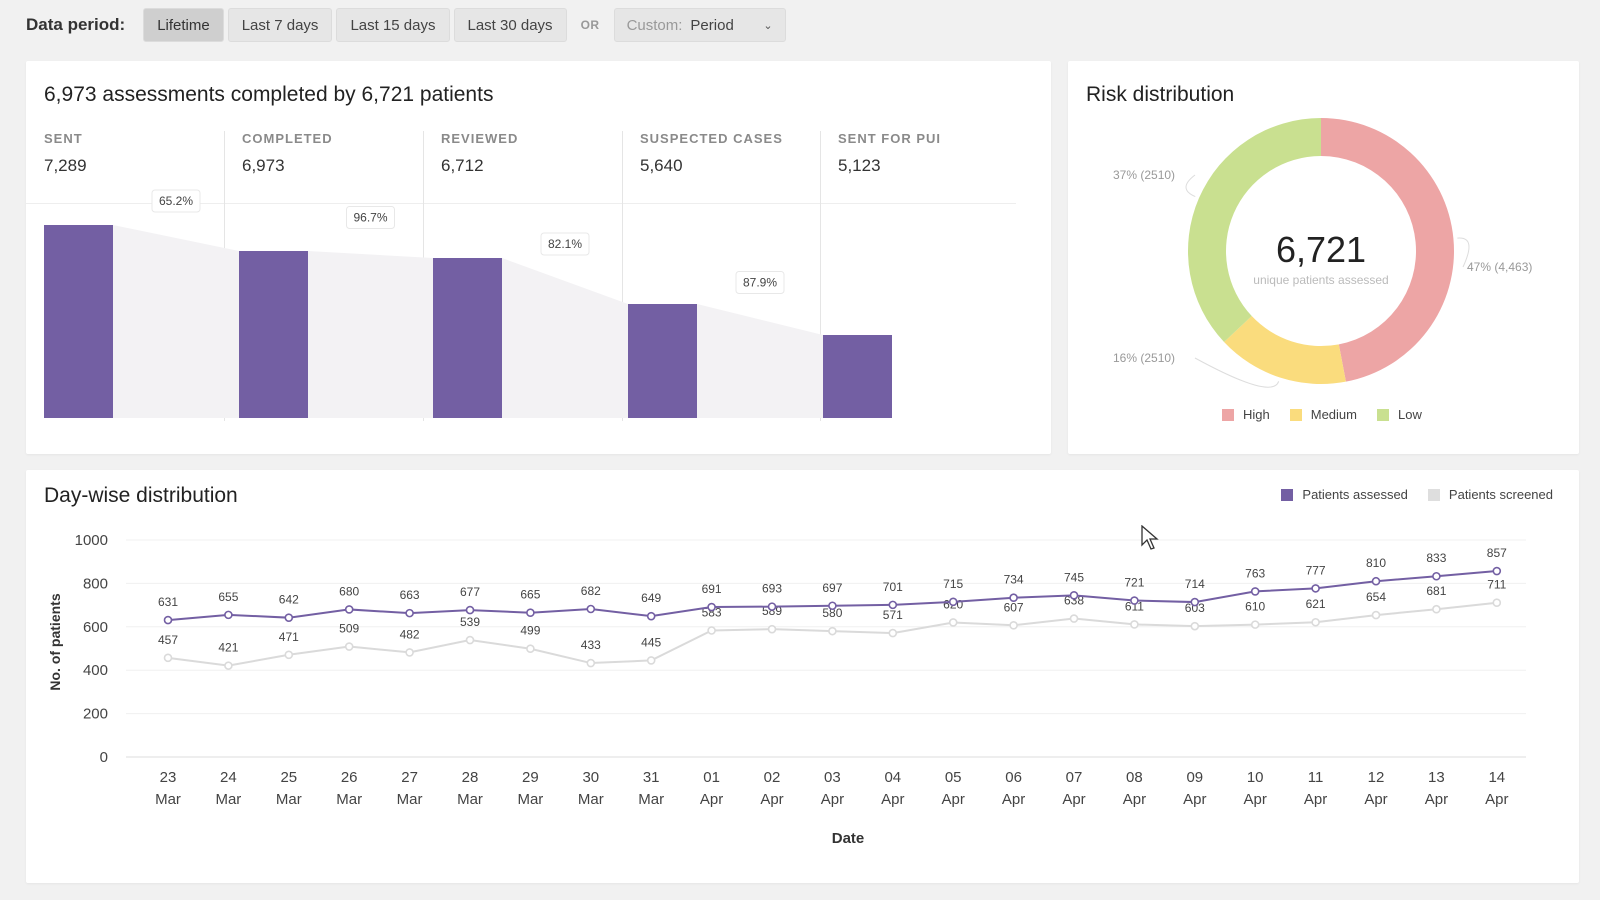 This screenshot has width=1600, height=900. Describe the element at coordinates (1014, 607) in the screenshot. I see `data-label: 607` at that location.